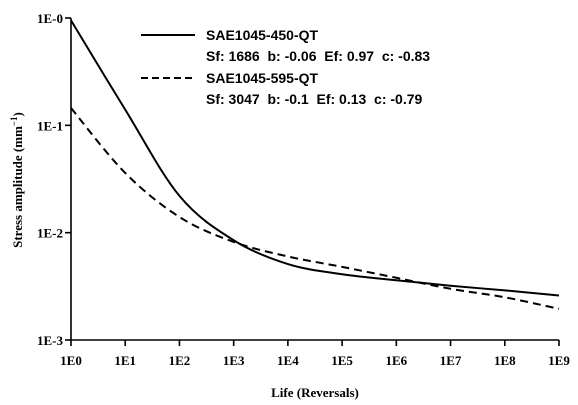 The height and width of the screenshot is (405, 578). I want to click on x-axis-title: Life (Reversals), so click(315, 392).